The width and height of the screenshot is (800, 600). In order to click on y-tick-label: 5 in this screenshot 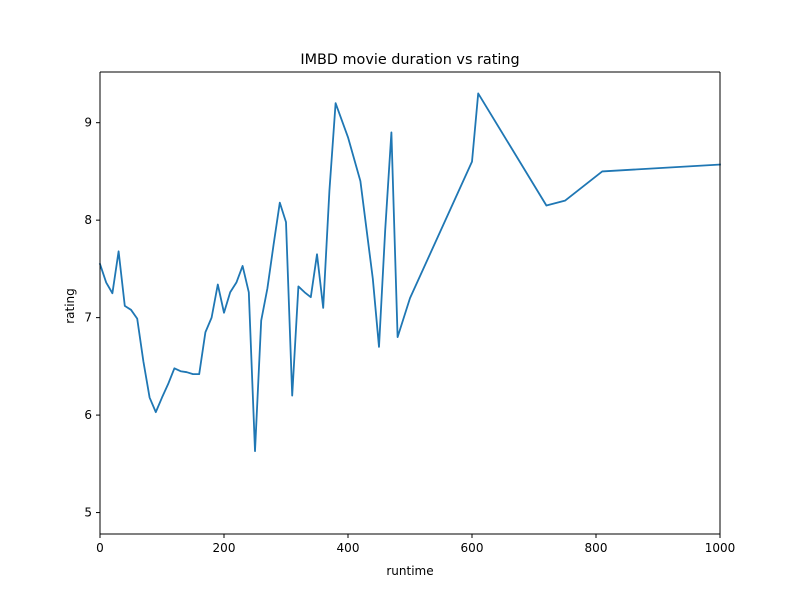, I will do `click(88, 513)`.